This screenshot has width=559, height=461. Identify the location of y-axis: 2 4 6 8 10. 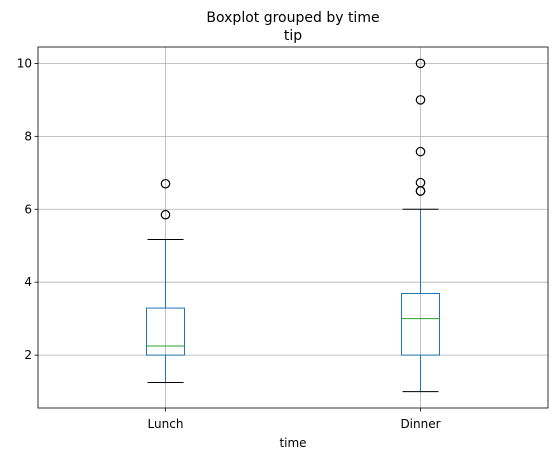
(27, 209).